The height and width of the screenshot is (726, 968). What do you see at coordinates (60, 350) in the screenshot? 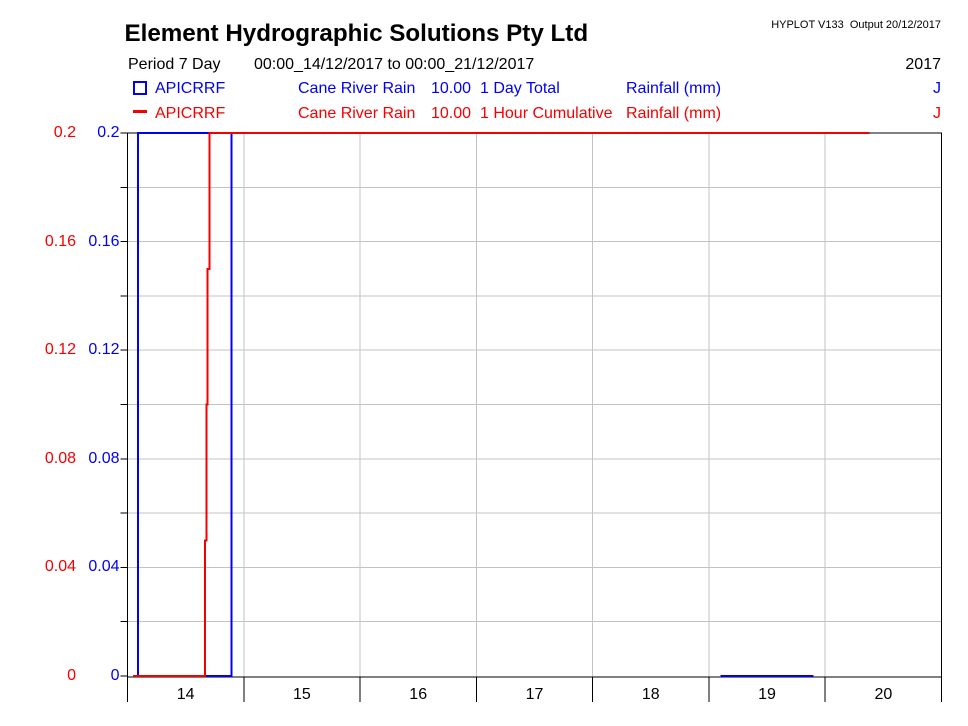
I see `y-axis-label-red: 0.12` at bounding box center [60, 350].